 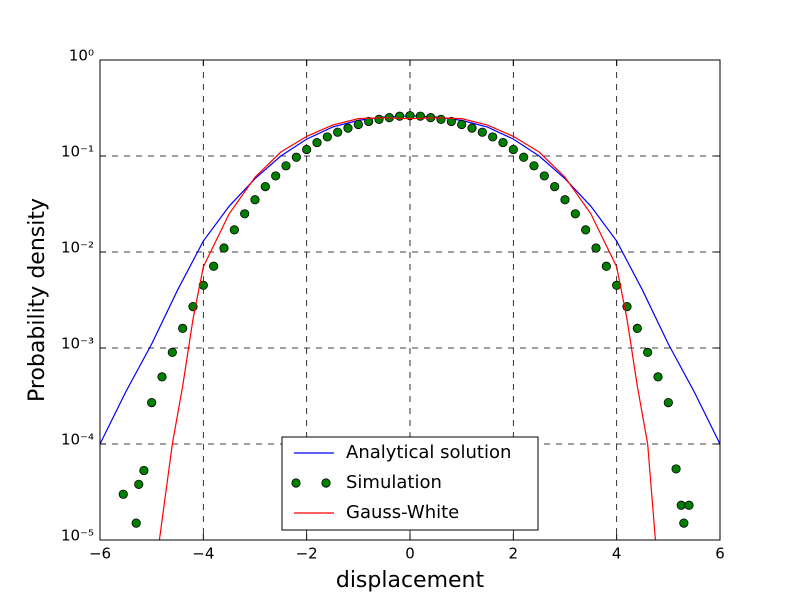 What do you see at coordinates (402, 512) in the screenshot?
I see `legend-label: Gauss-White` at bounding box center [402, 512].